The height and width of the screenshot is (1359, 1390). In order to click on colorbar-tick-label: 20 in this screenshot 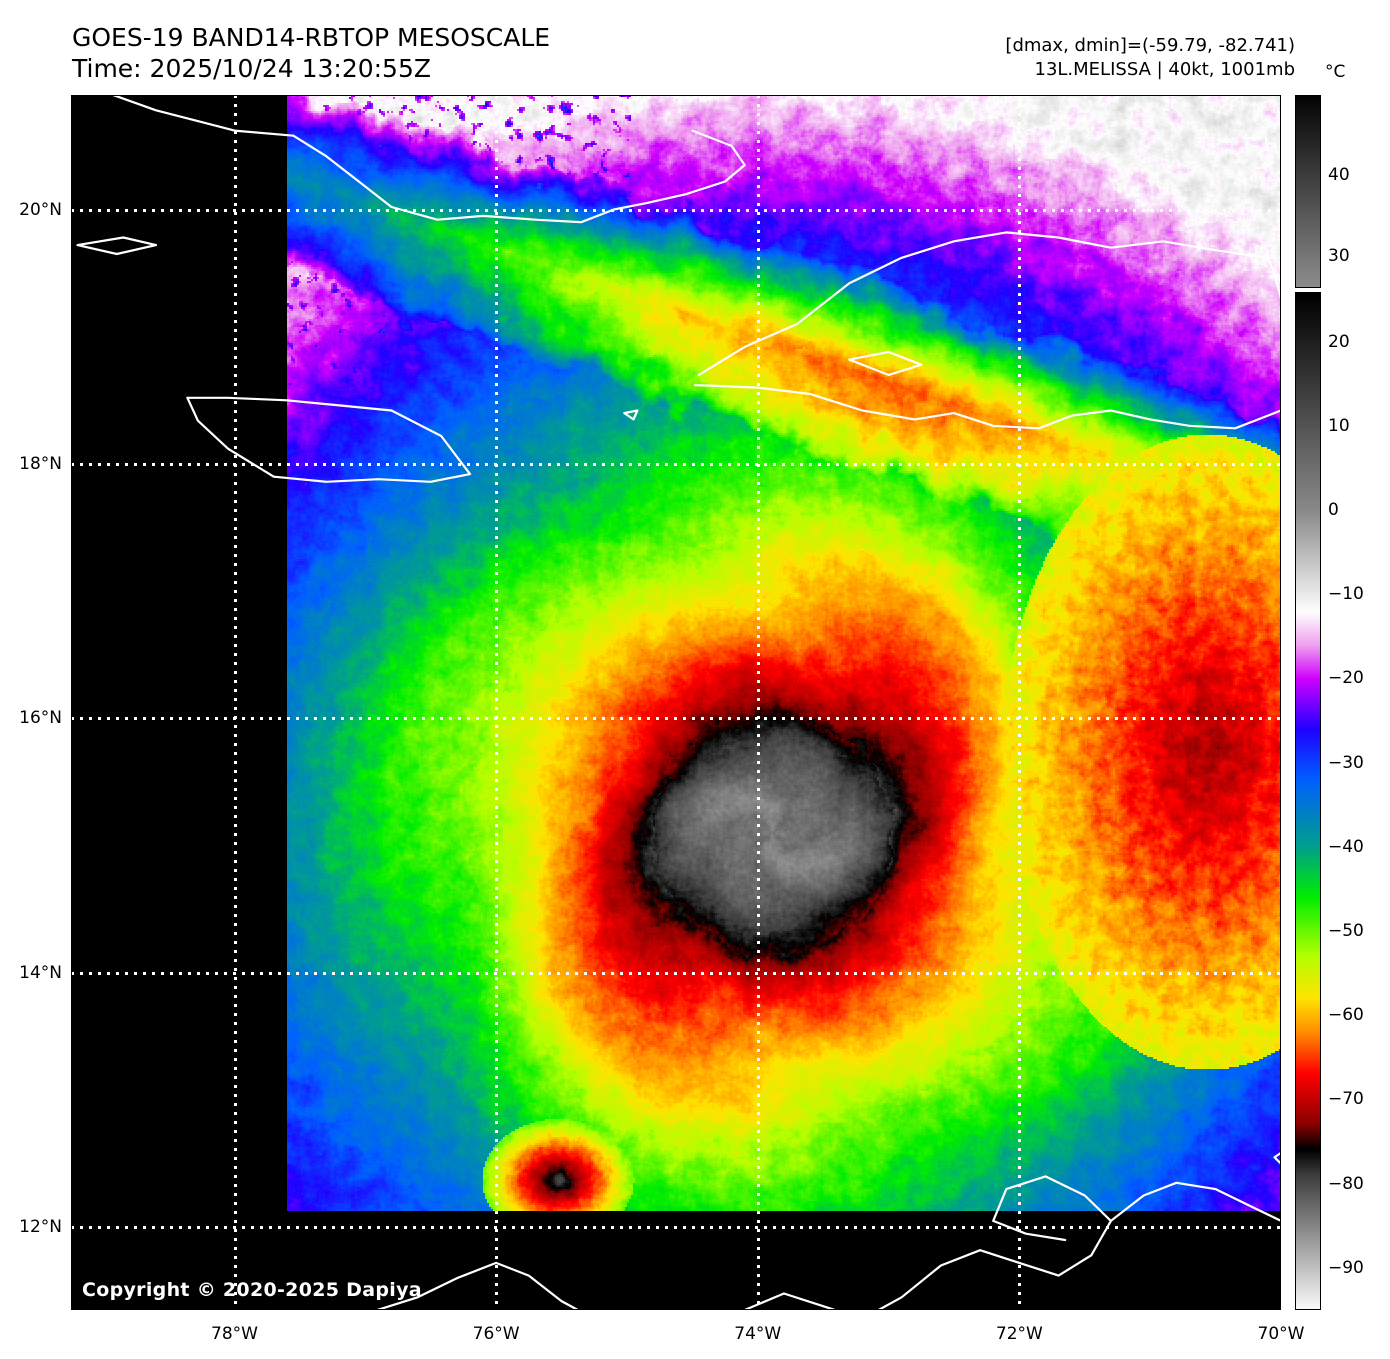, I will do `click(1339, 341)`.